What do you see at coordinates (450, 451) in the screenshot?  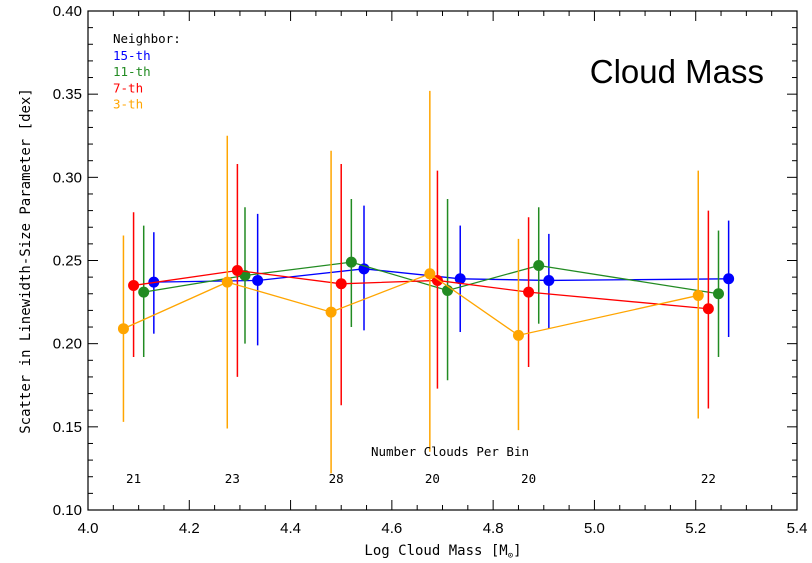 I see `annotation-label: Number Clouds Per Bin` at bounding box center [450, 451].